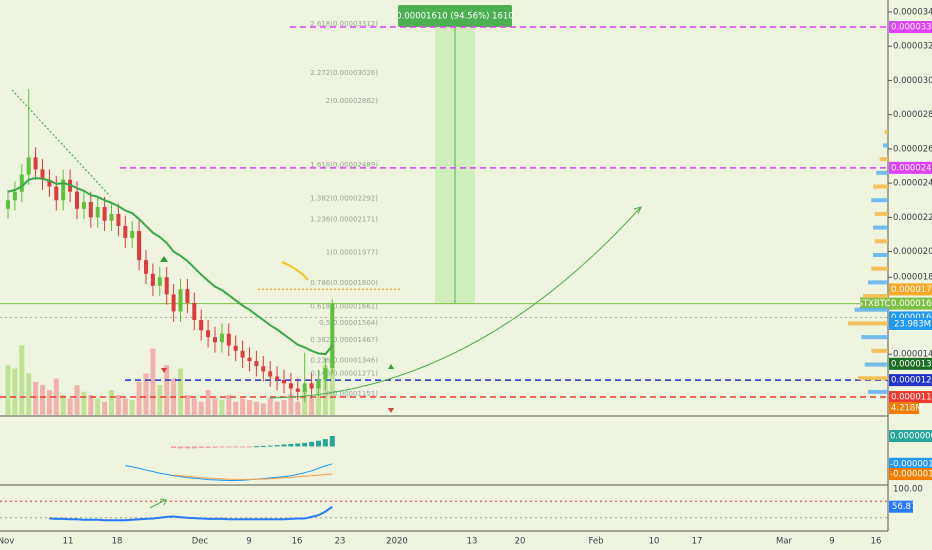 The width and height of the screenshot is (932, 550). Describe the element at coordinates (912, 115) in the screenshot. I see `y-tick-label: 0.00002800` at that location.